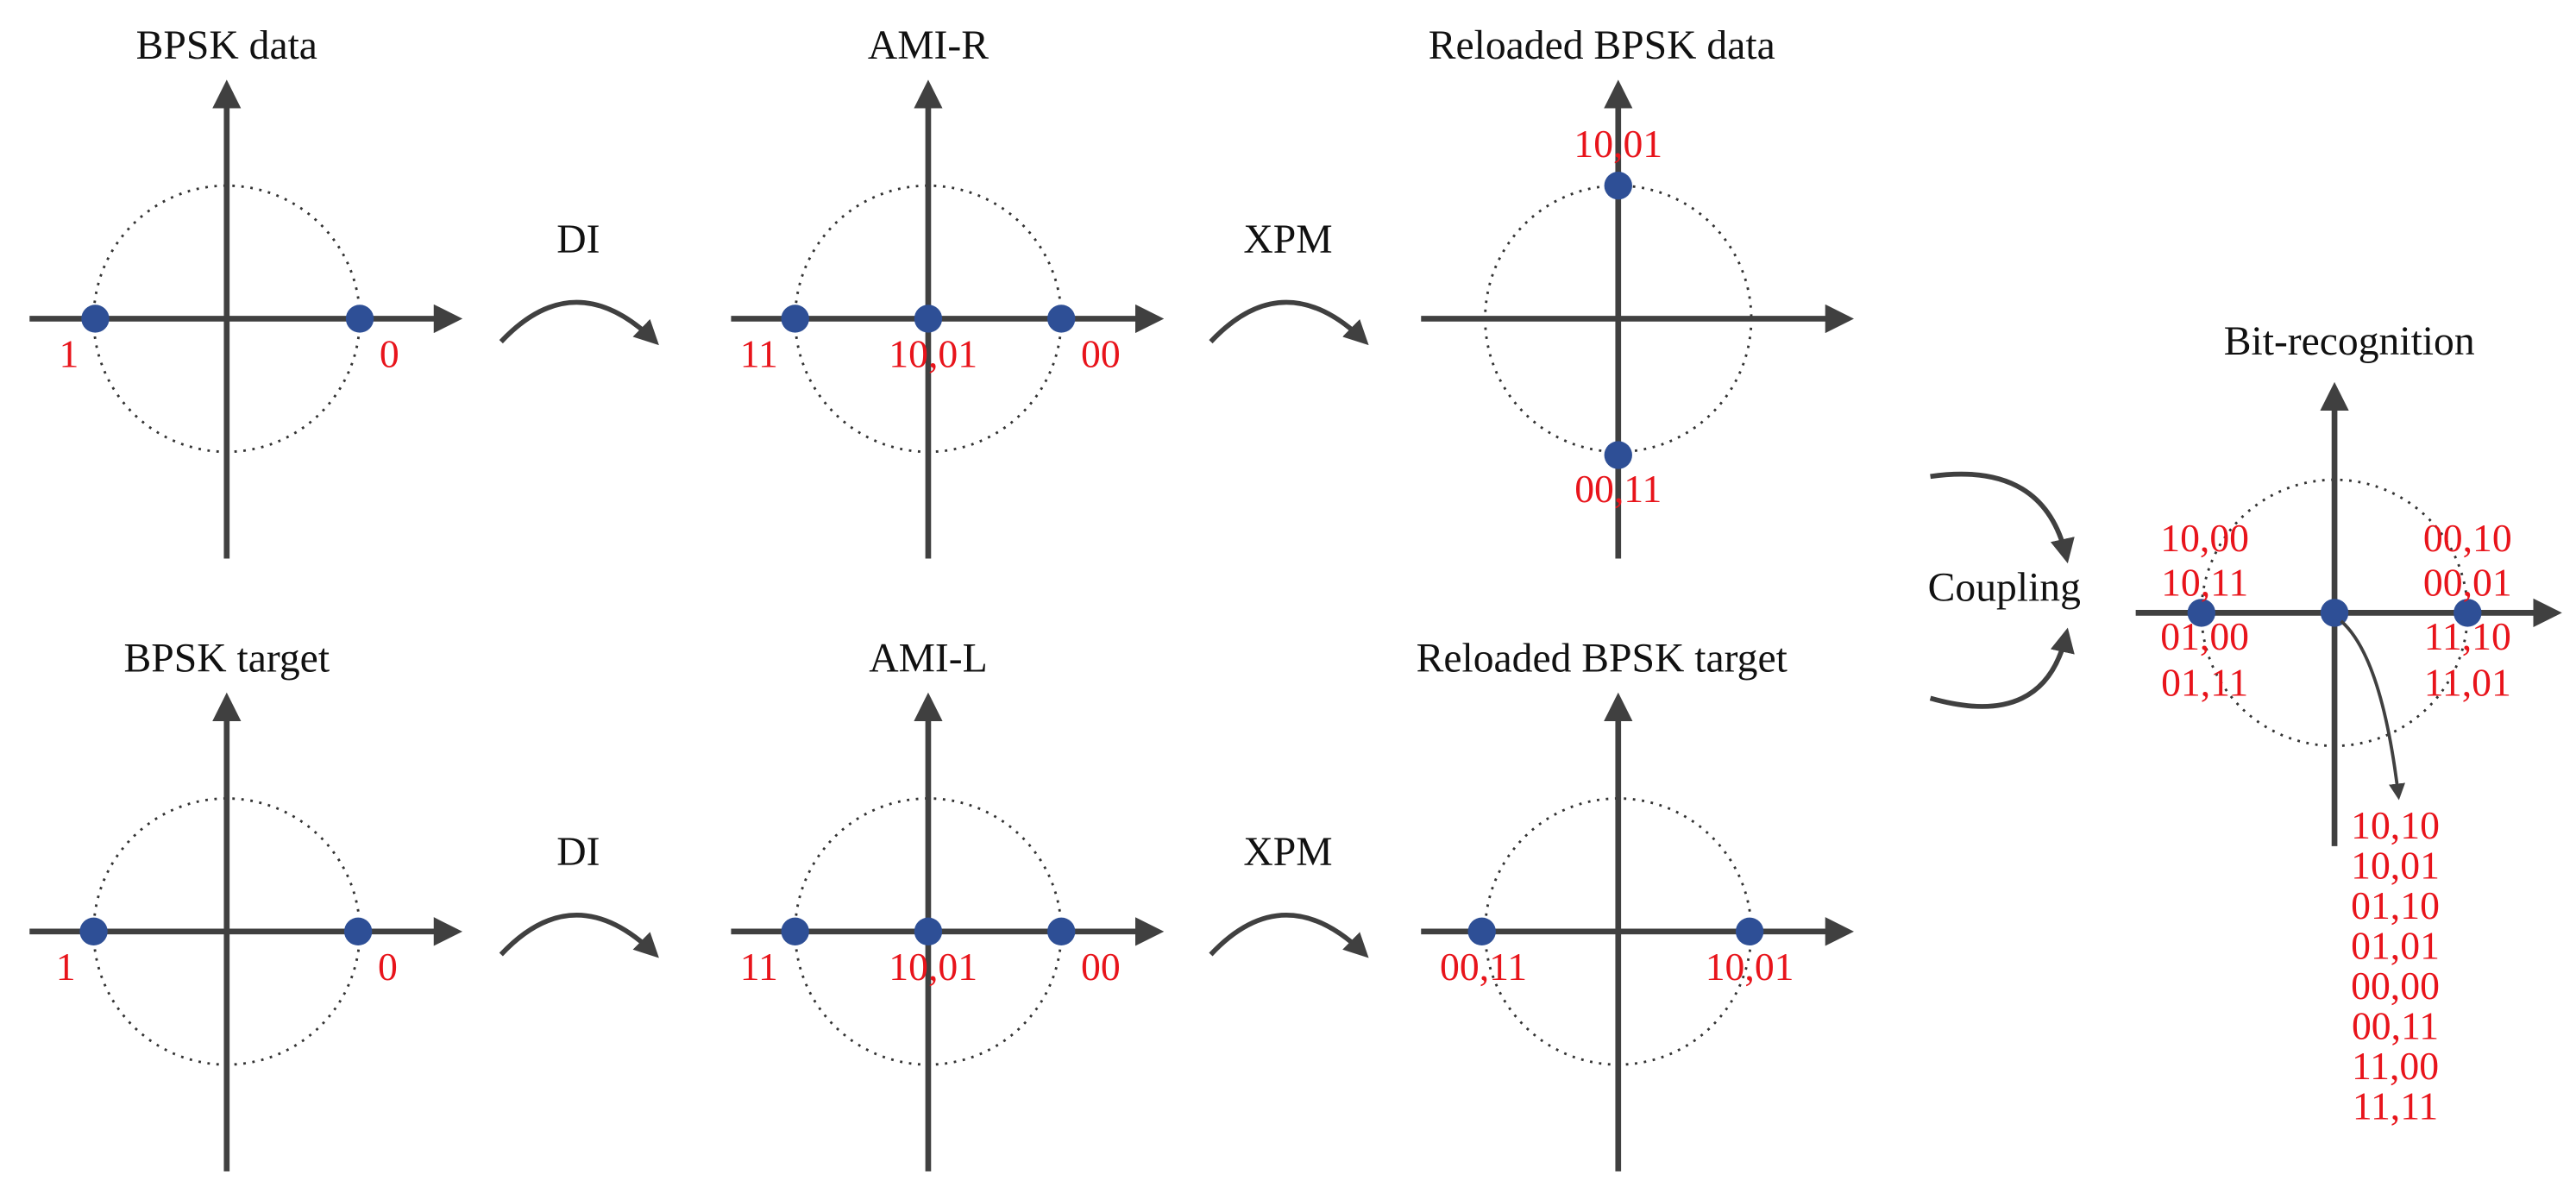 The height and width of the screenshot is (1187, 2576). I want to click on panel-title: BPSK target, so click(227, 658).